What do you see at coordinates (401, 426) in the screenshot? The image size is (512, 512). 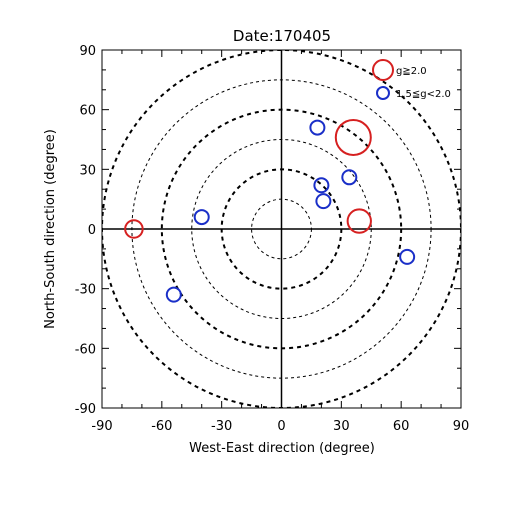 I see `x-tick-label: 60` at bounding box center [401, 426].